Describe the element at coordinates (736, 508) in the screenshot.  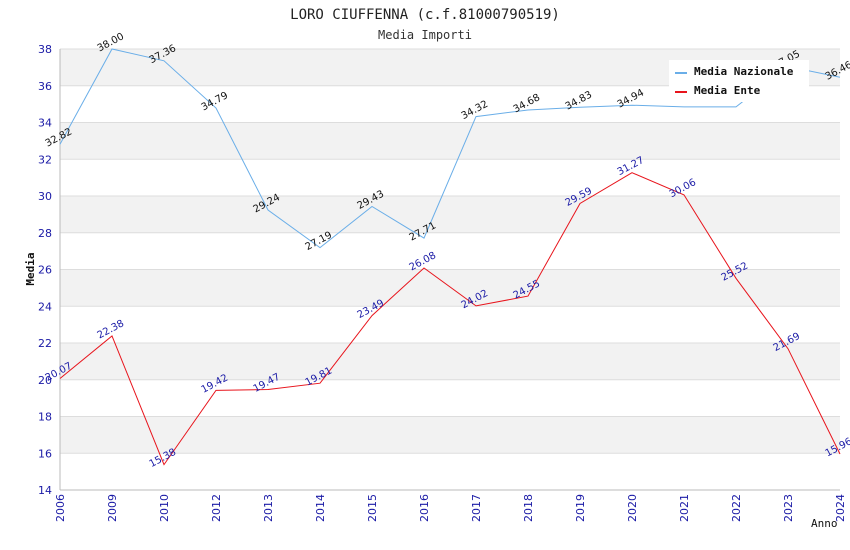
I see `x-tick-label: 2022` at that location.